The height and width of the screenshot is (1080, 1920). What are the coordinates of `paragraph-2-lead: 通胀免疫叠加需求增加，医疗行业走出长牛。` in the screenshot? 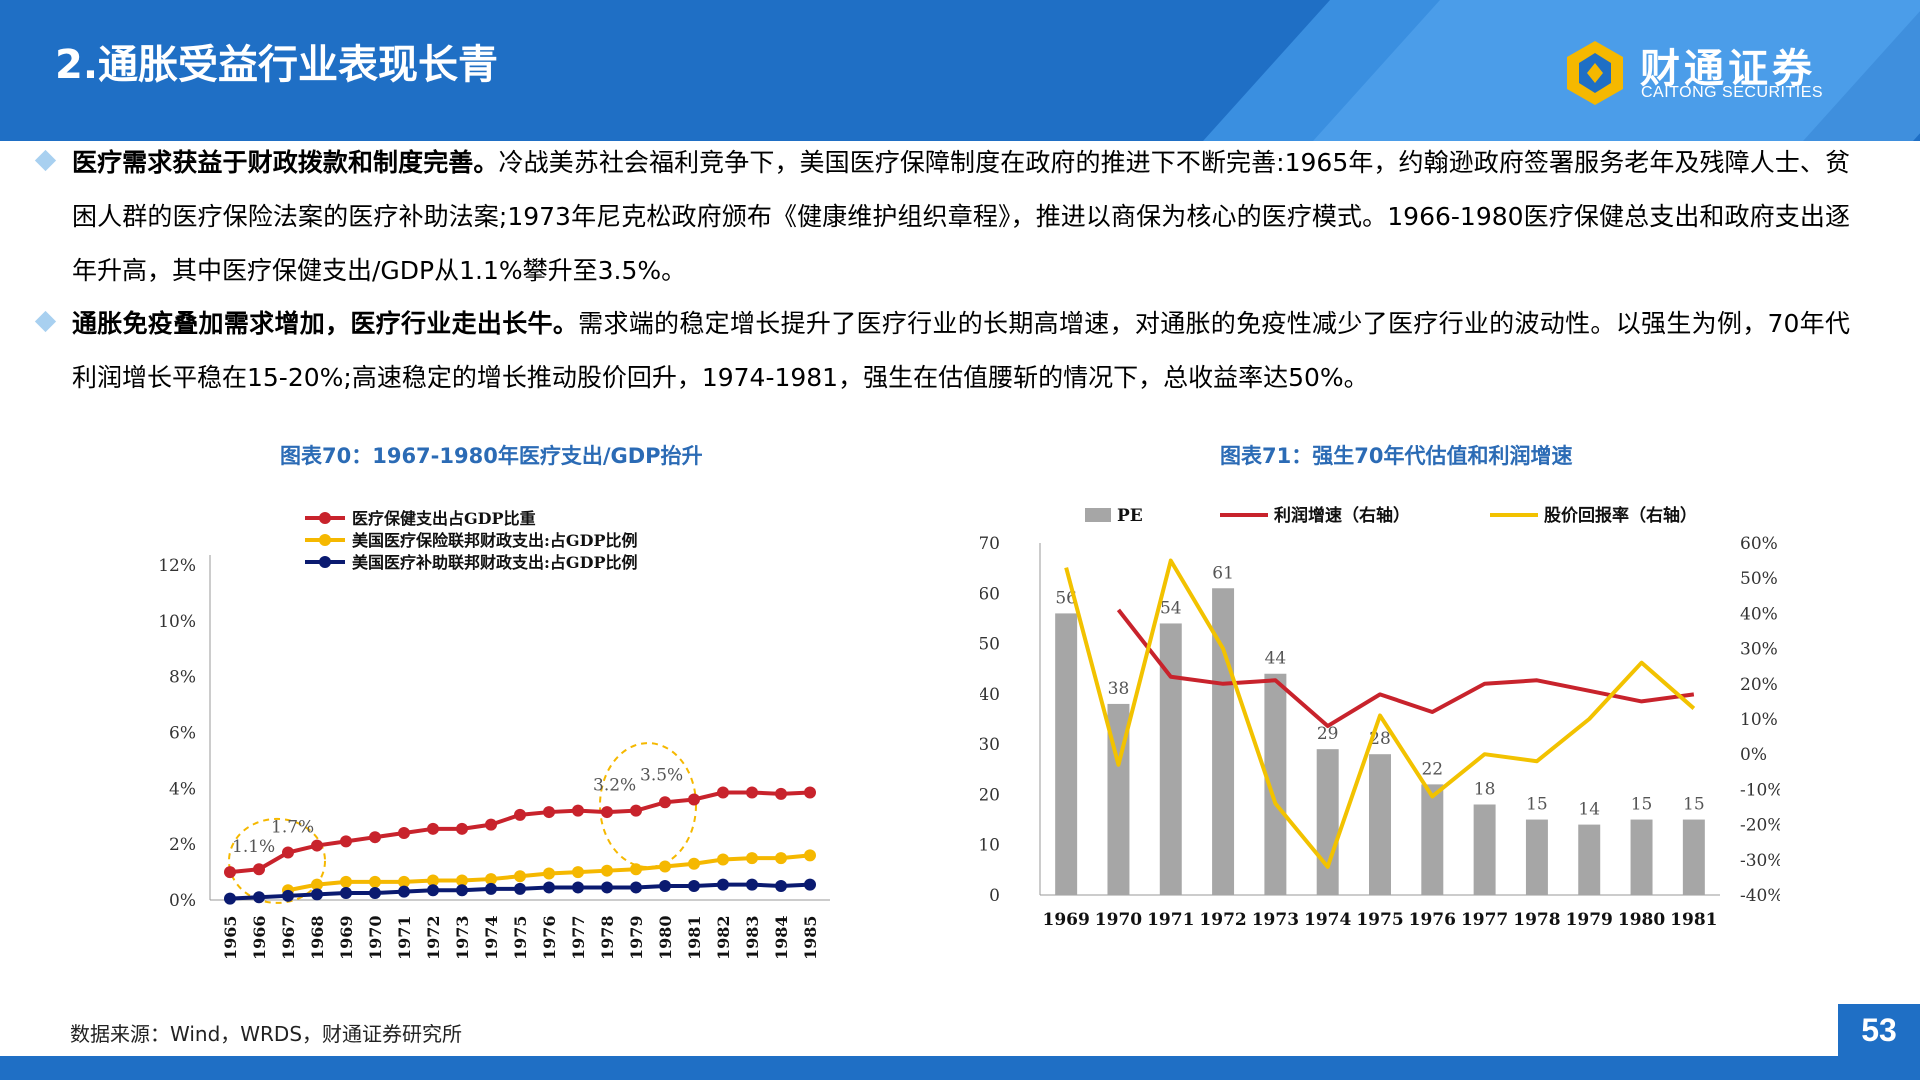 It's located at (325, 323).